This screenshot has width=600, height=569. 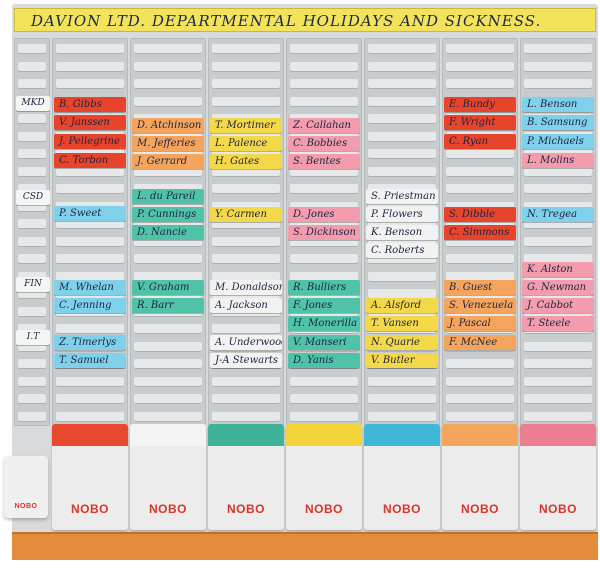 What do you see at coordinates (480, 141) in the screenshot?
I see `name-card: C. Ryan` at bounding box center [480, 141].